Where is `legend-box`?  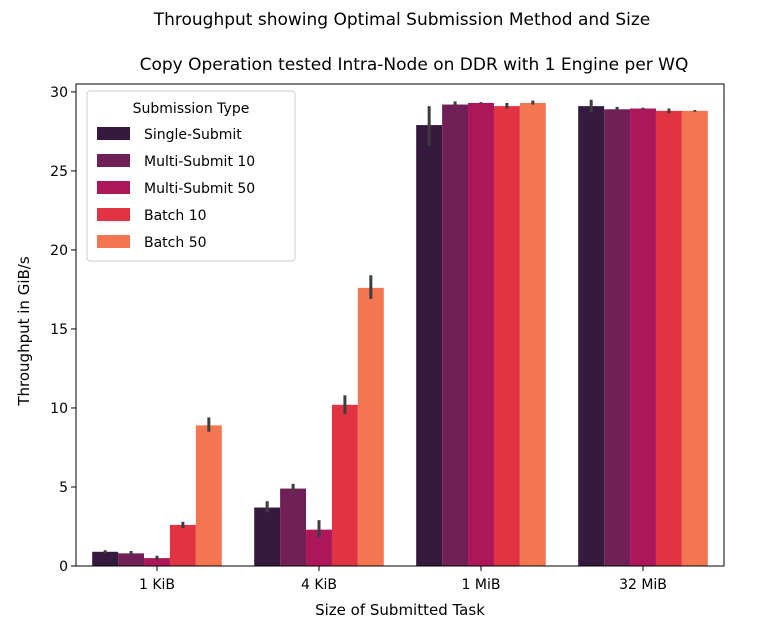 legend-box is located at coordinates (191, 176).